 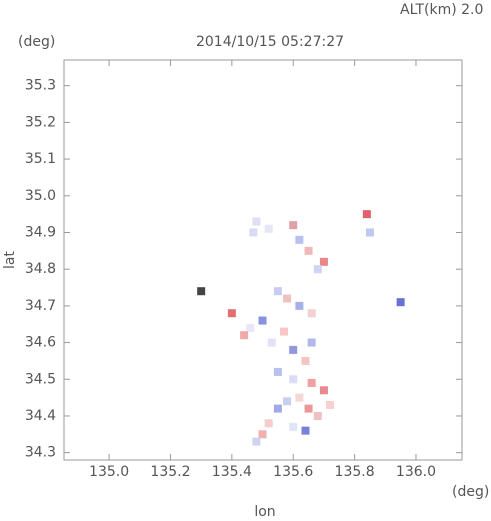 What do you see at coordinates (40, 269) in the screenshot?
I see `y-tick-label: 34.8` at bounding box center [40, 269].